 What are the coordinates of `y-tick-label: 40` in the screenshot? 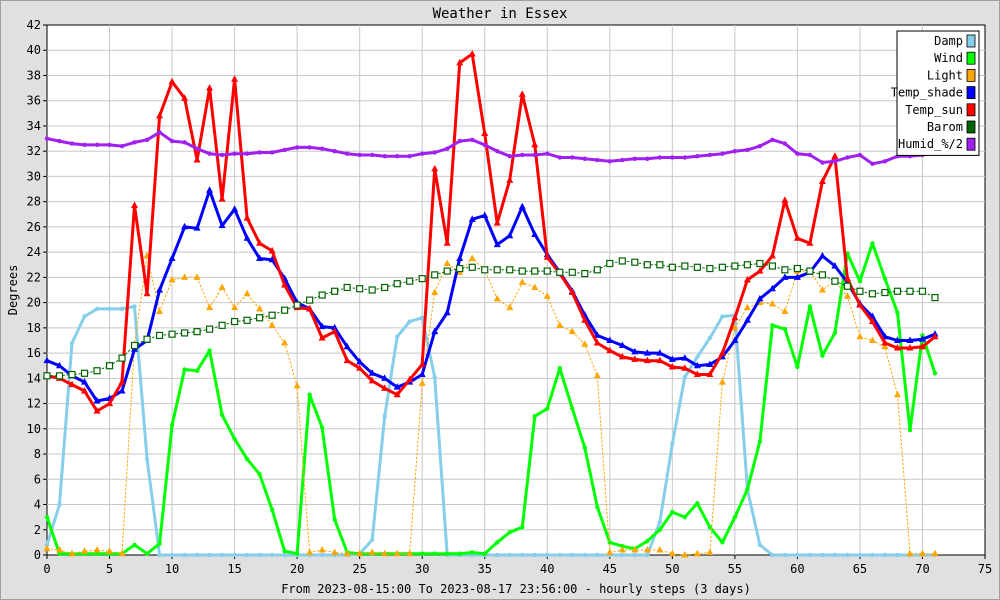 It's located at (34, 50).